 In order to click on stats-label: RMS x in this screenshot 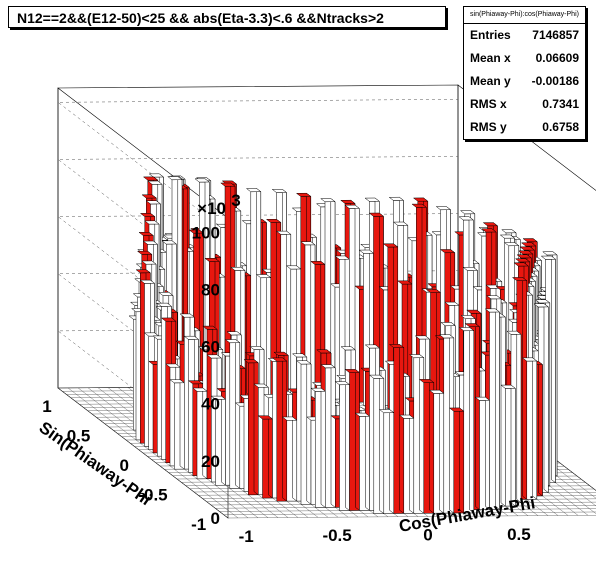, I will do `click(488, 104)`.